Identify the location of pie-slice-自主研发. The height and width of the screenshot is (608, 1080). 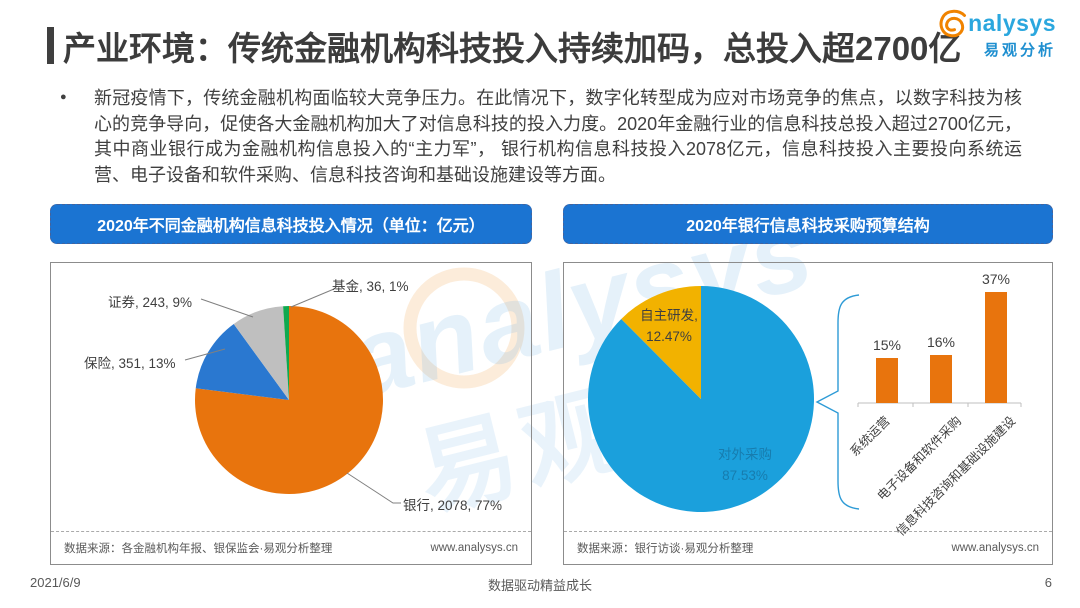
(661, 342).